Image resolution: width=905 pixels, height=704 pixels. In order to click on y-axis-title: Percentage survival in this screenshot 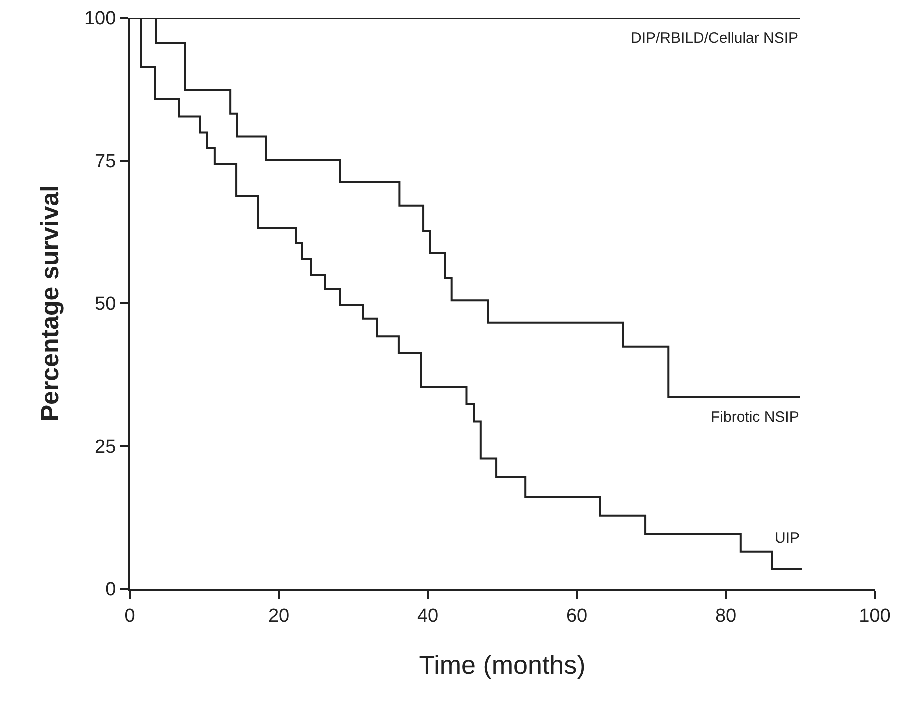, I will do `click(50, 303)`.